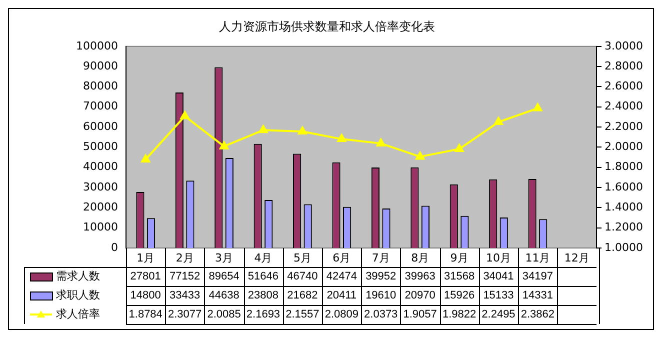  Describe the element at coordinates (624, 65) in the screenshot. I see `y2-tick-label: 2.8000` at that location.